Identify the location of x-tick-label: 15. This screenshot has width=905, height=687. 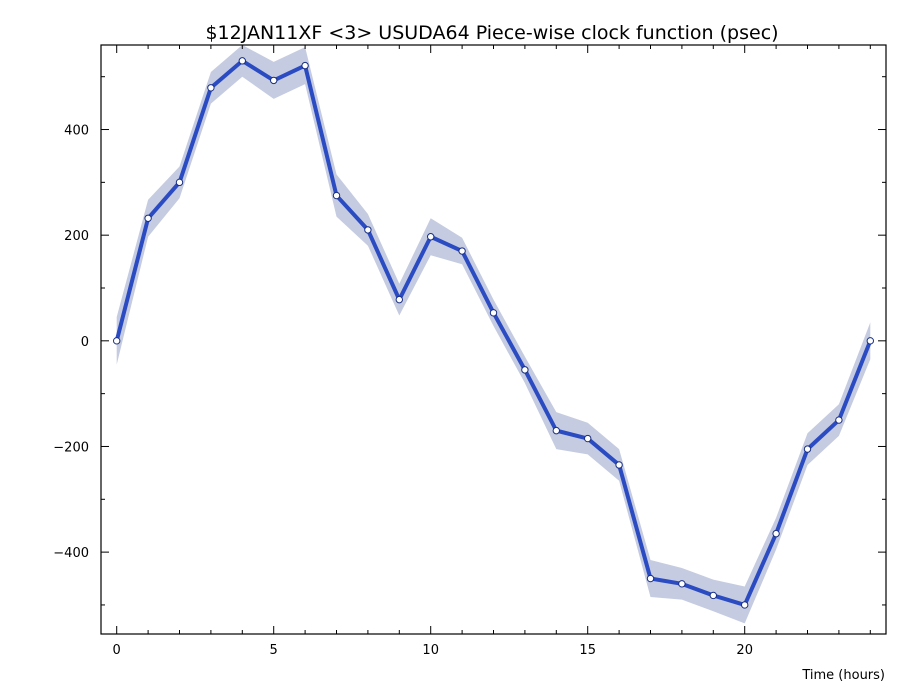
(587, 650).